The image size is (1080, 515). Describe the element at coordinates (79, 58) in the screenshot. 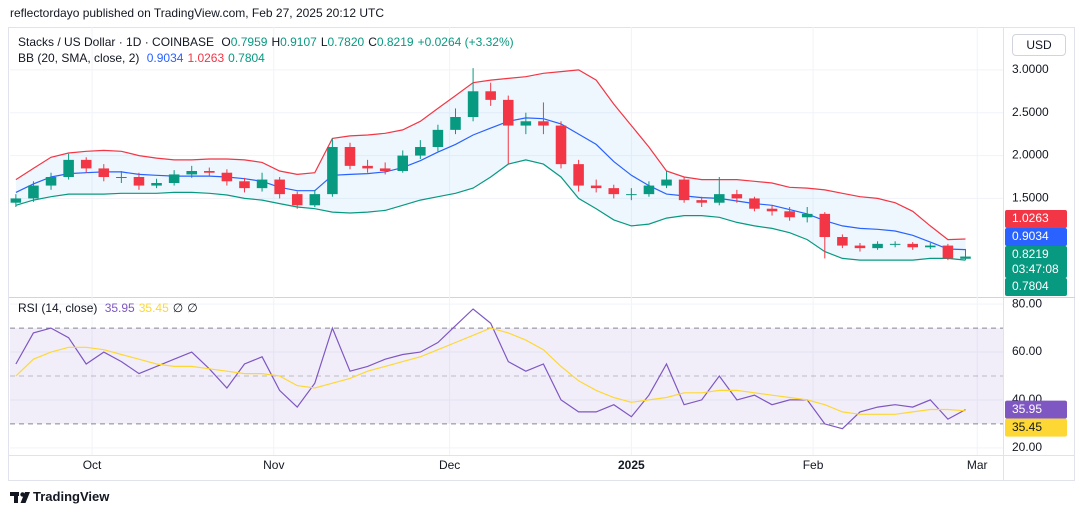

I see `indicator-name: BB (20, SMA, close, 2)` at that location.